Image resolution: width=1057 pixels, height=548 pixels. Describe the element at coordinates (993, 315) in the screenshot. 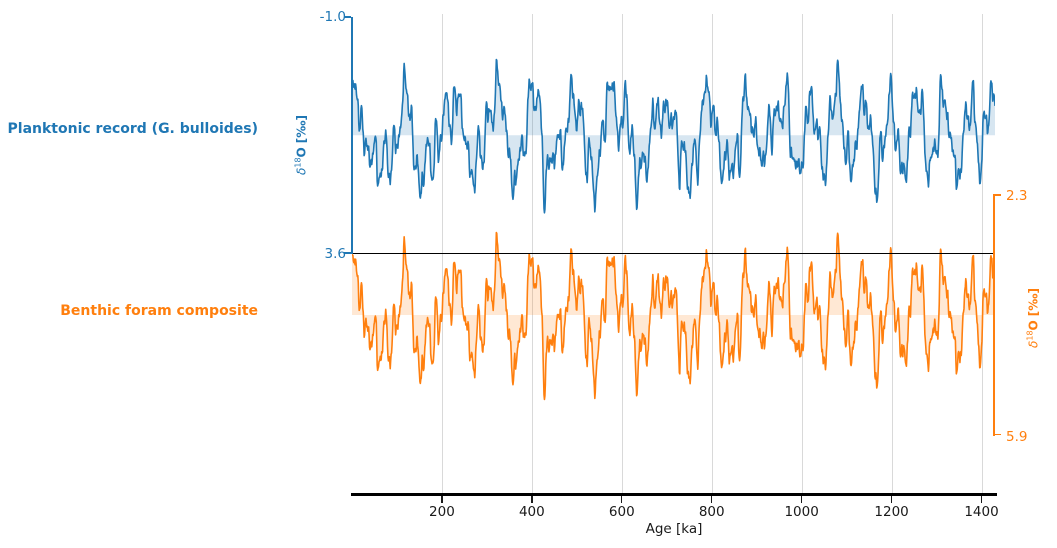

I see `right-y-axis-spine` at that location.